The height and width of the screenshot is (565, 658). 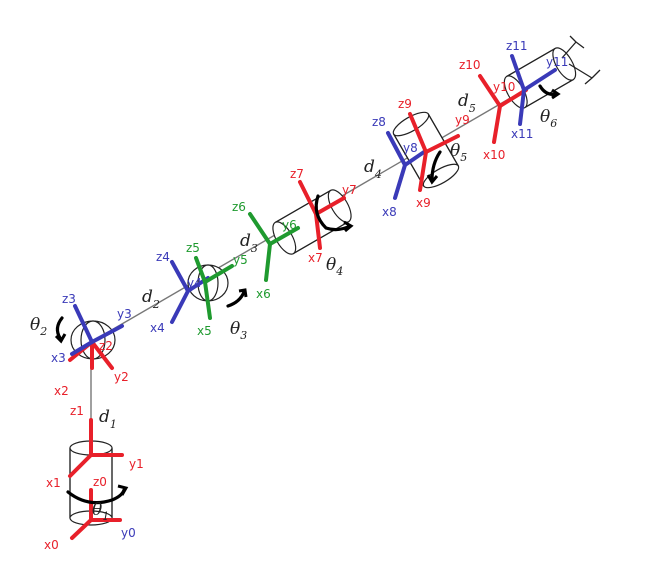 I want to click on link-d2: d2, so click(x=151, y=299).